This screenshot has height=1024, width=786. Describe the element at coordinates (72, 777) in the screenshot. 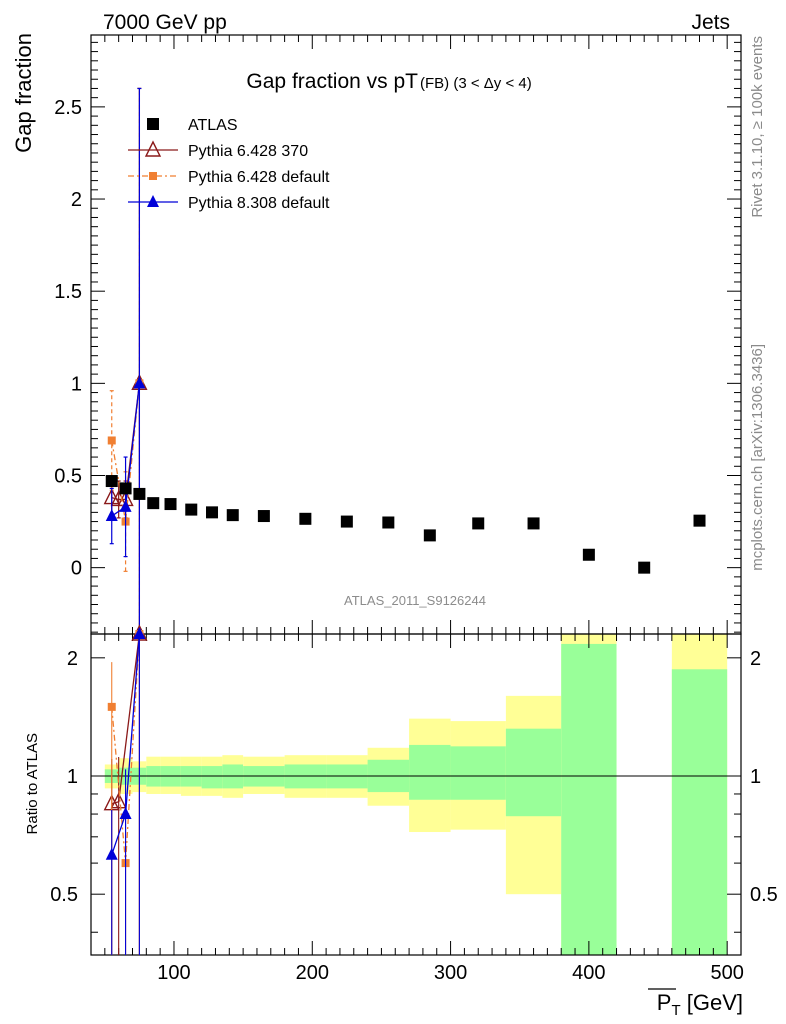

I see `ratio-tick-label: 1` at that location.